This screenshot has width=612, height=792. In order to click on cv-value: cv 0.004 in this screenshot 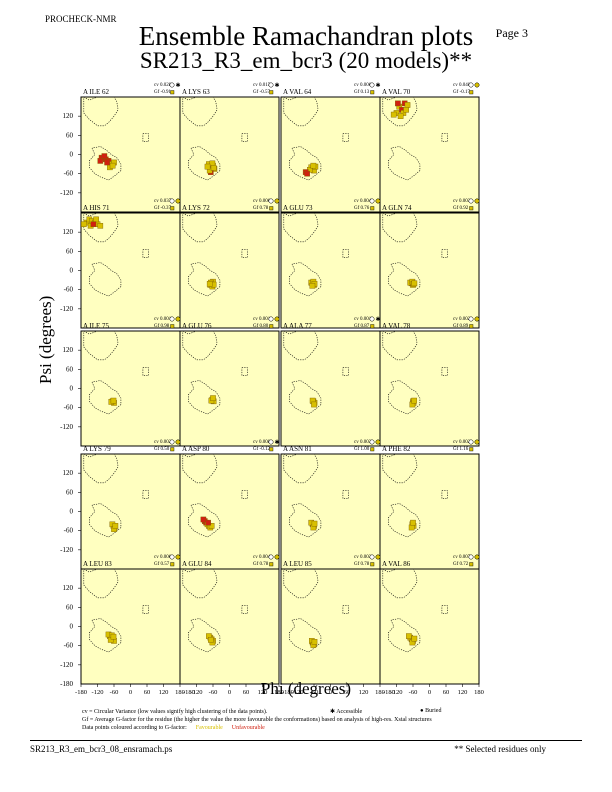, I will do `click(363, 201)`.